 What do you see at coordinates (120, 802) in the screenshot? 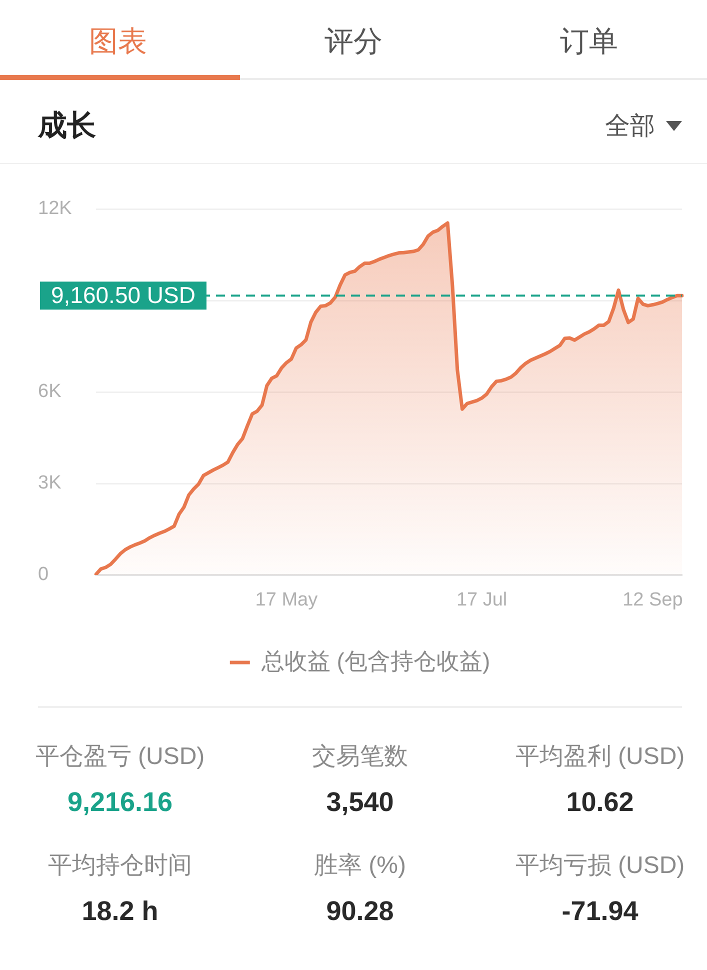
I see `text: 9,216.16` at bounding box center [120, 802].